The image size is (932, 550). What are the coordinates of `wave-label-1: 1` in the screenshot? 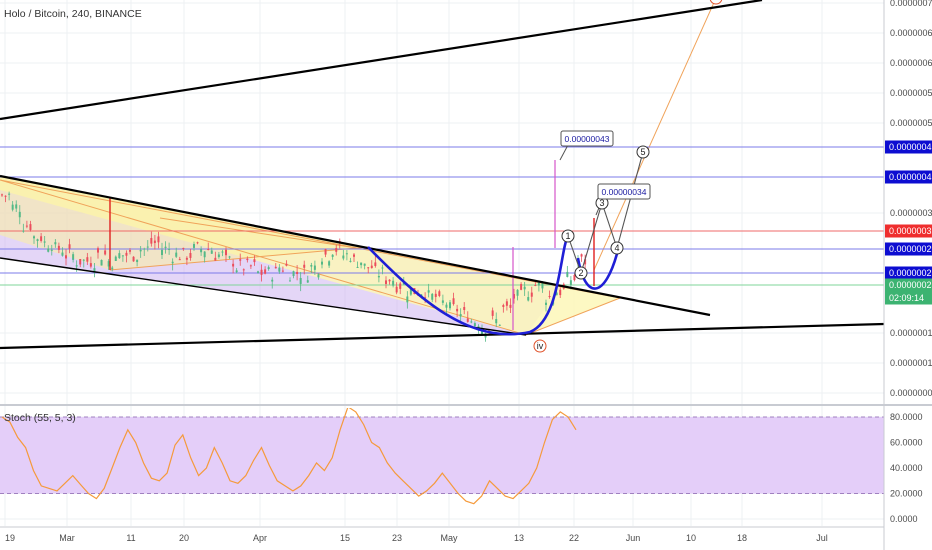 It's located at (568, 236).